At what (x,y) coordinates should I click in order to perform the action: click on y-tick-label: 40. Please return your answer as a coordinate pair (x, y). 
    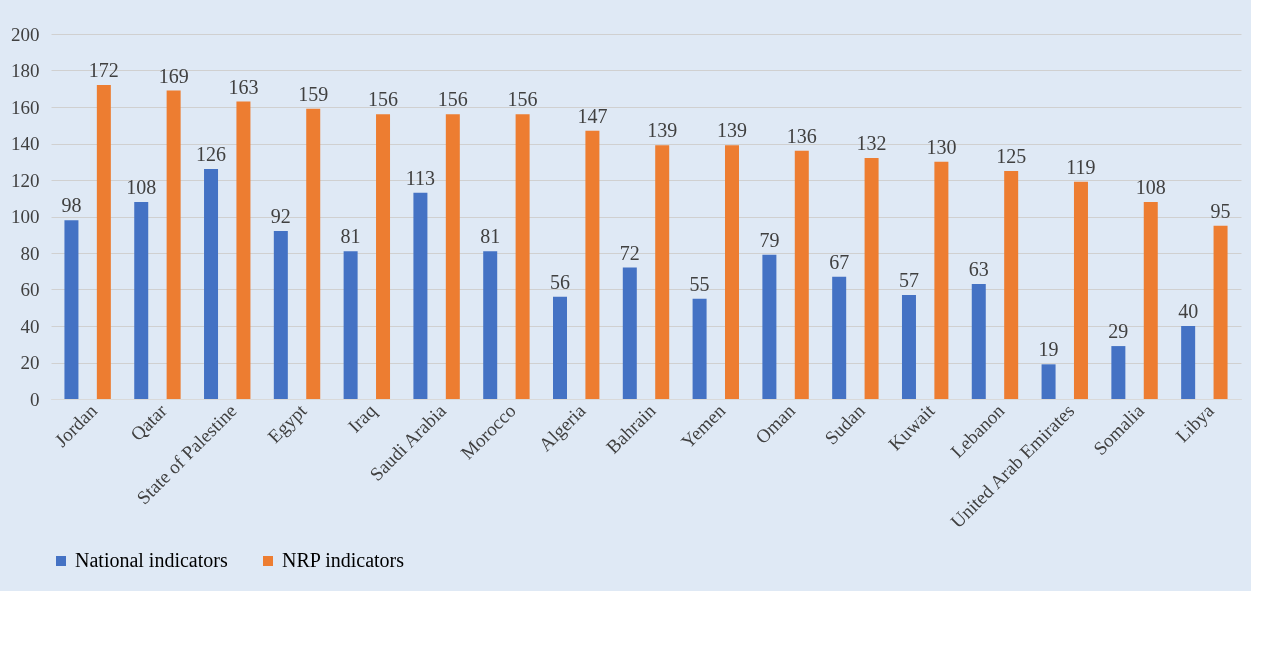
    Looking at the image, I should click on (30, 326).